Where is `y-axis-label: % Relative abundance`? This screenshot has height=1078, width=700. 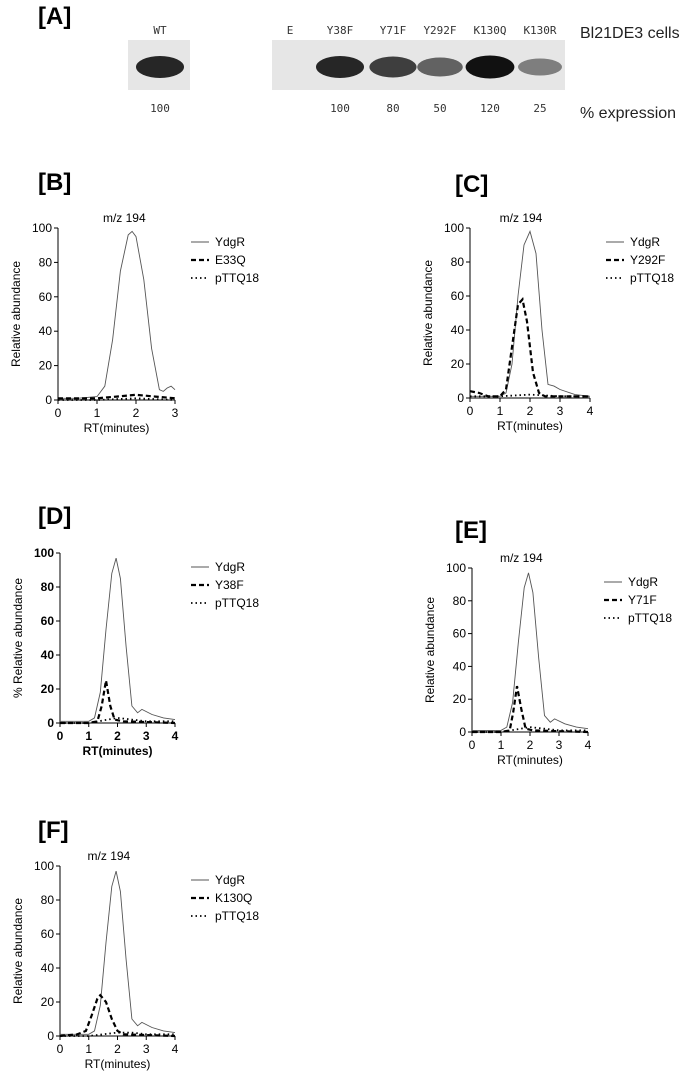 y-axis-label: % Relative abundance is located at coordinates (18, 638).